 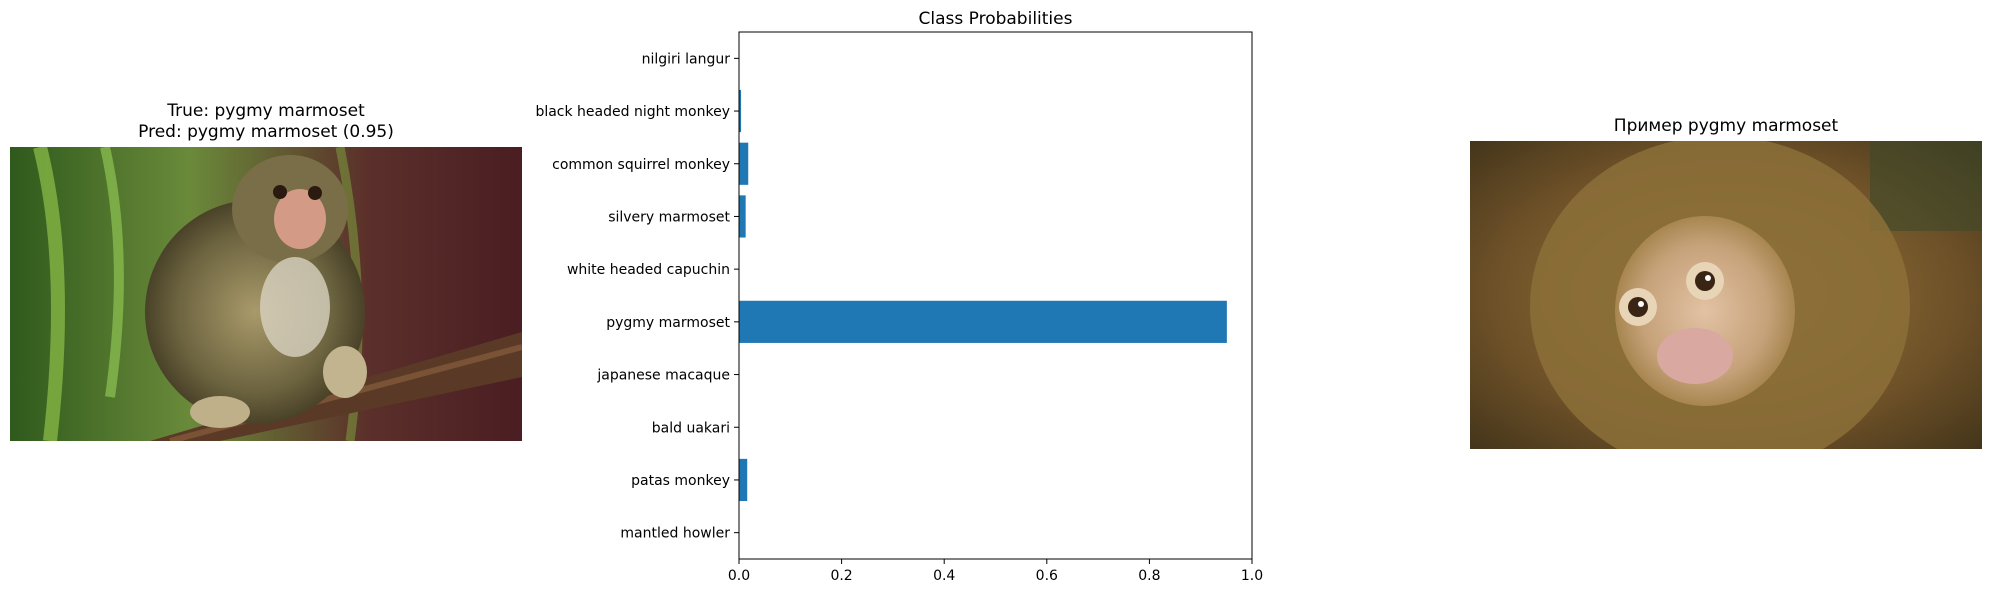 What do you see at coordinates (1726, 295) in the screenshot?
I see `example-class-photo` at bounding box center [1726, 295].